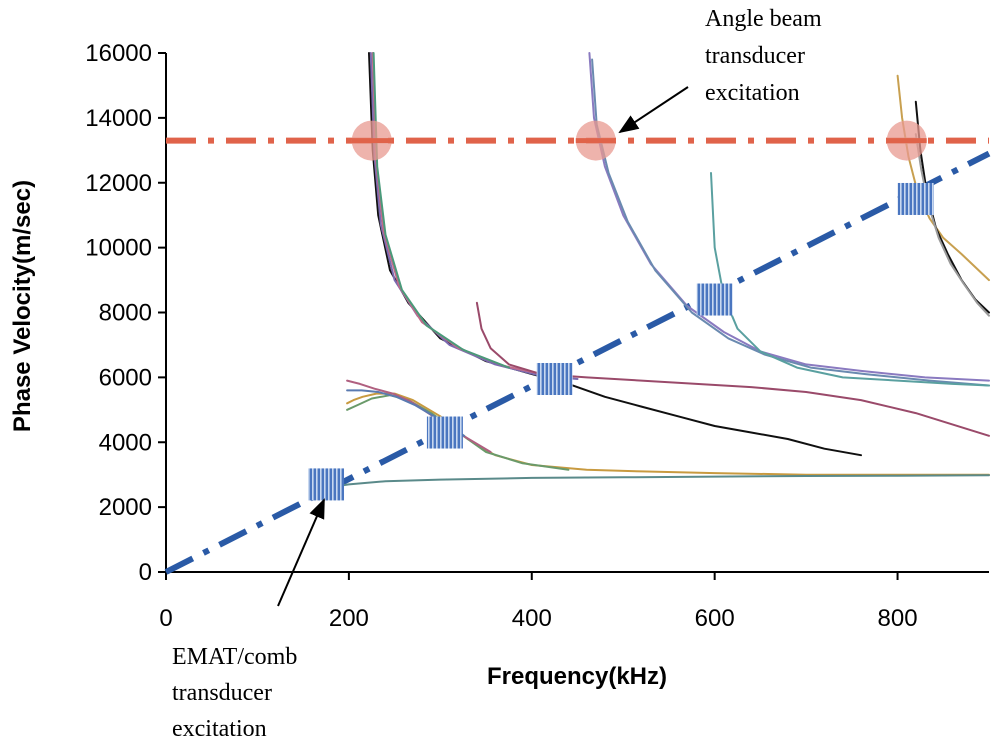 The width and height of the screenshot is (1002, 744). Describe the element at coordinates (165, 618) in the screenshot. I see `x-tick-label: 0` at that location.